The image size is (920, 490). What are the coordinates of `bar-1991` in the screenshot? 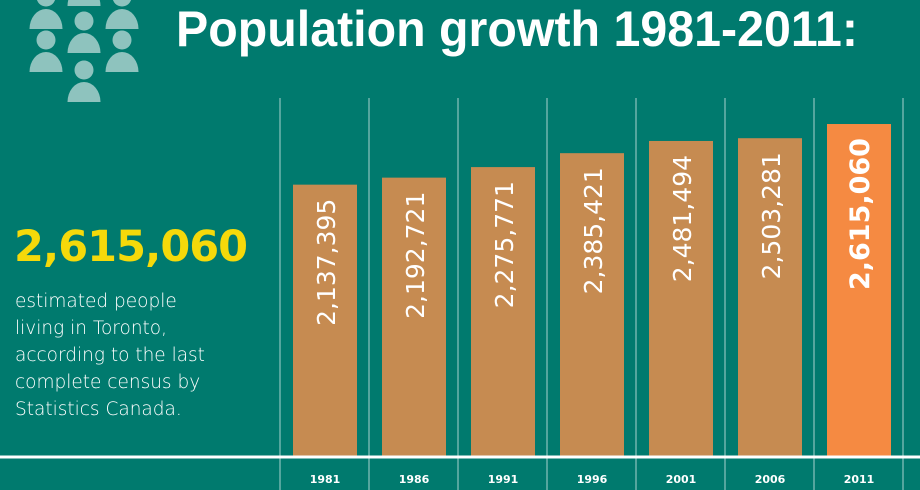 It's located at (503, 311).